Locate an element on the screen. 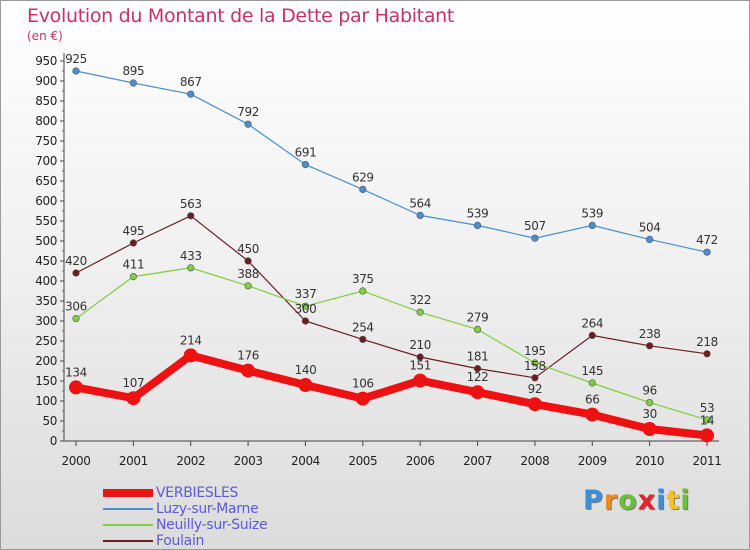 This screenshot has height=550, width=750. y-tick-label: 200 is located at coordinates (46, 361).